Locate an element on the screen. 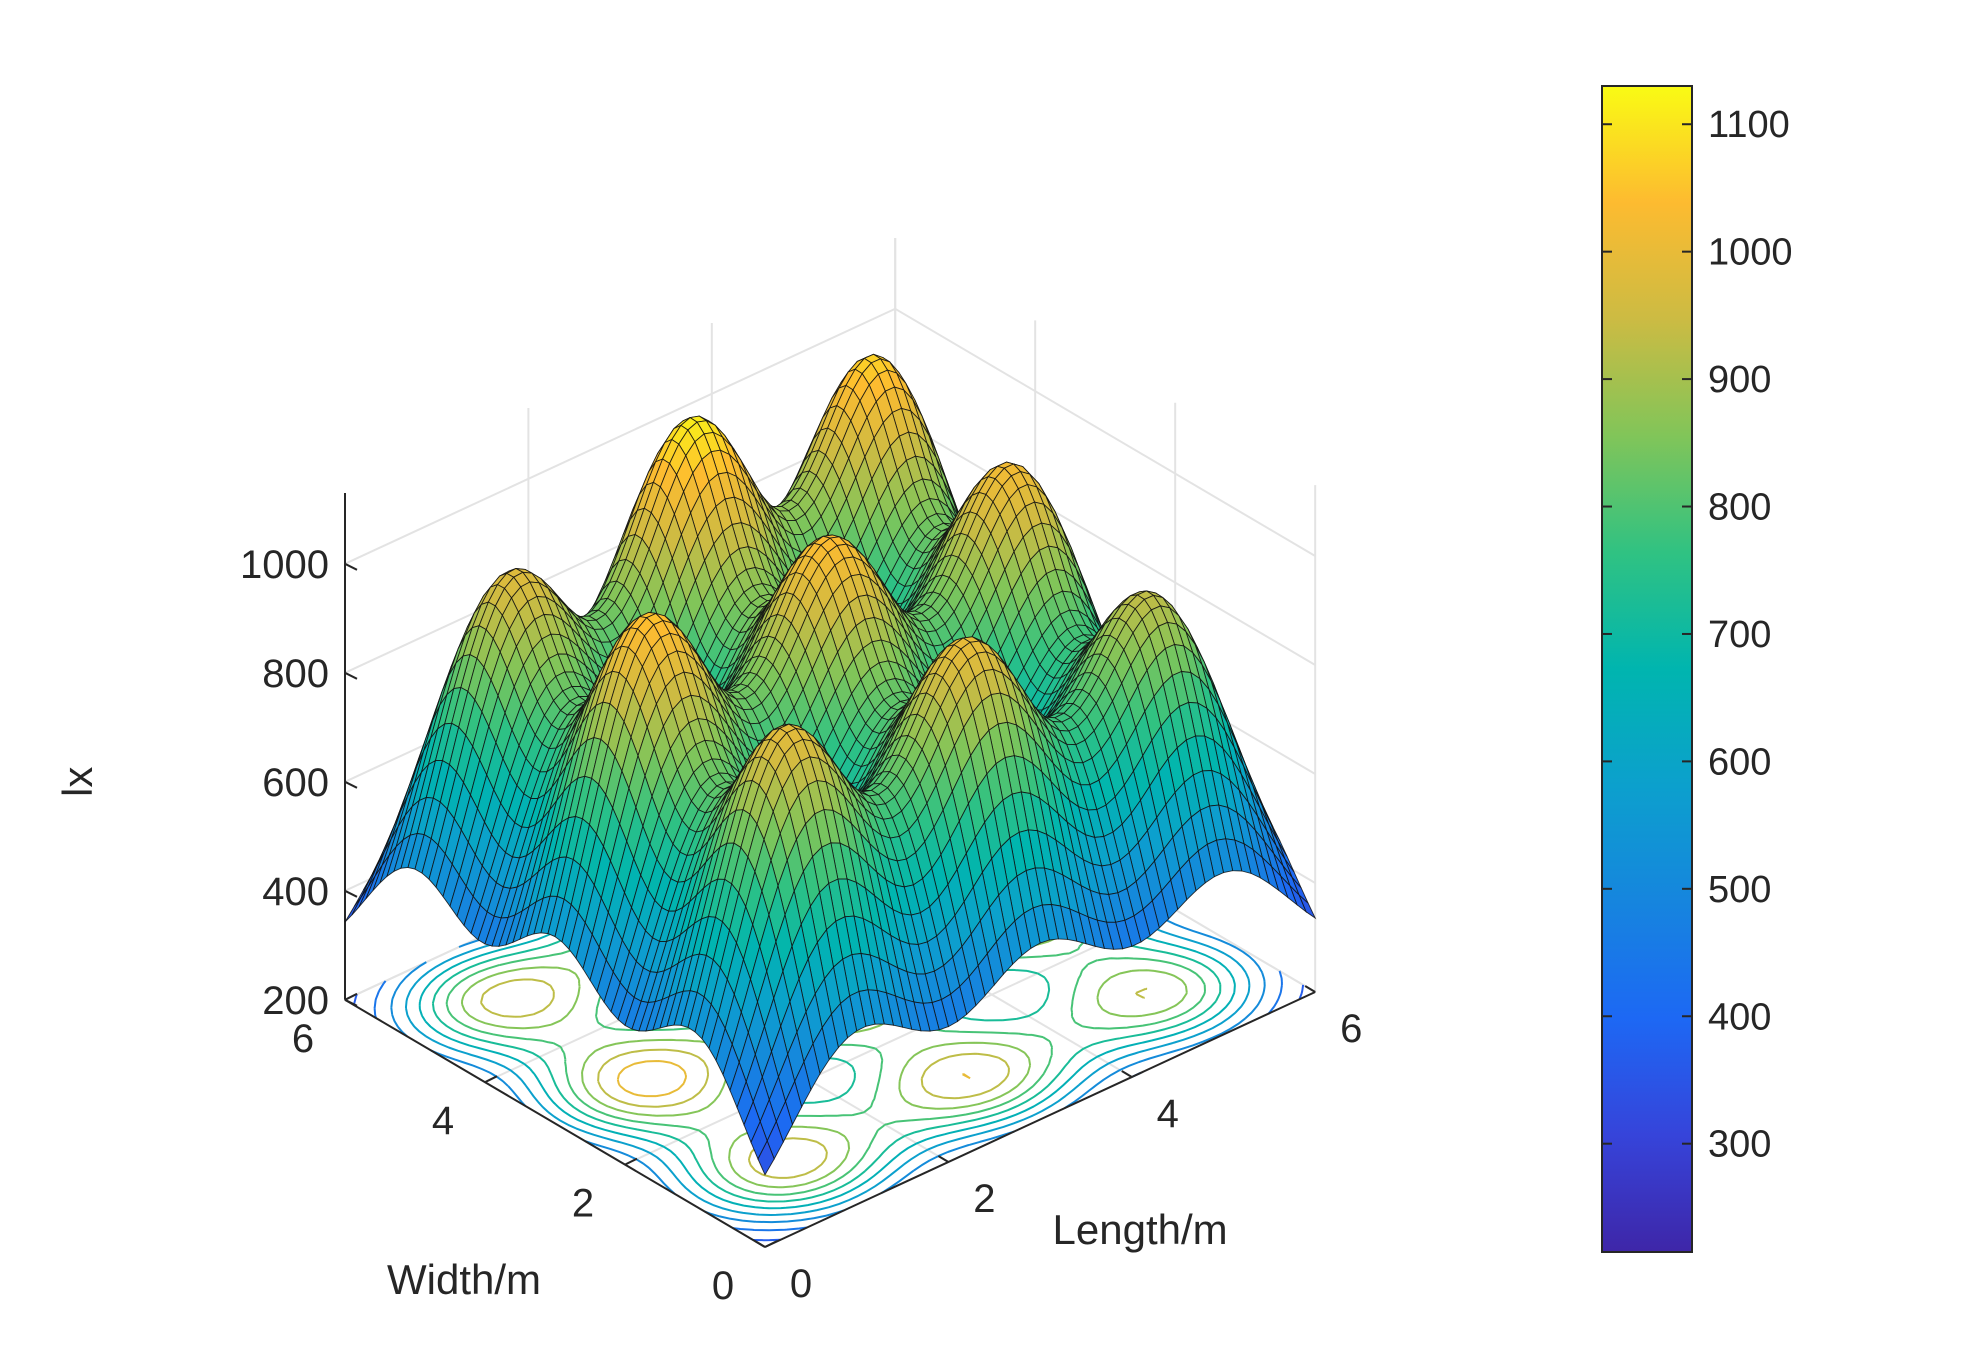  z-tick-label: 800 is located at coordinates (295, 674).